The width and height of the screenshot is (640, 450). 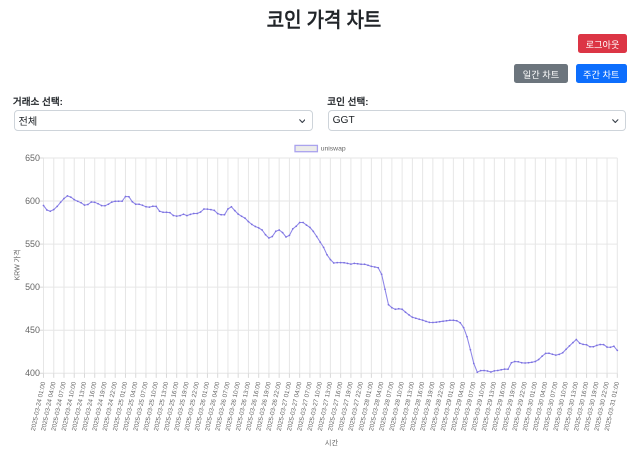 What do you see at coordinates (332, 442) in the screenshot?
I see `svg-text: 시간` at bounding box center [332, 442].